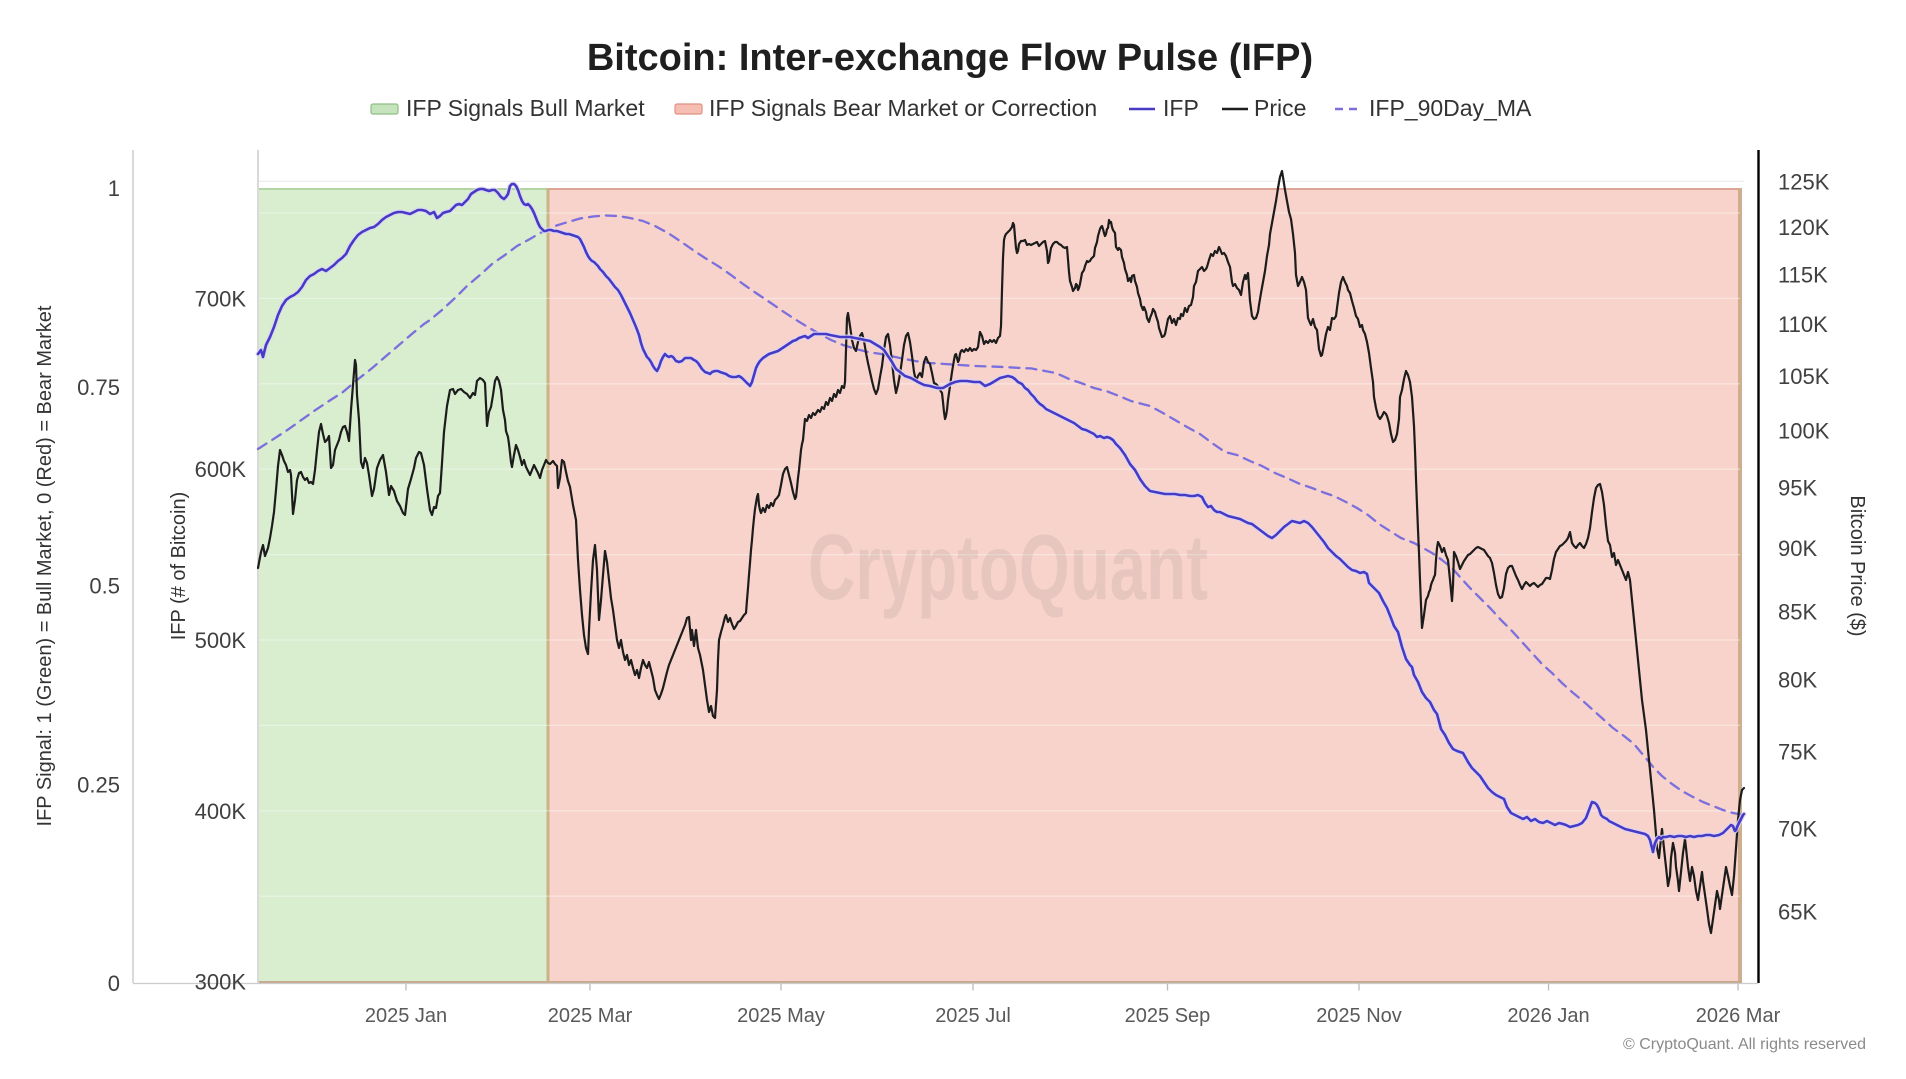 This screenshot has height=1079, width=1906. I want to click on svg-text: 2025 Jul, so click(973, 1016).